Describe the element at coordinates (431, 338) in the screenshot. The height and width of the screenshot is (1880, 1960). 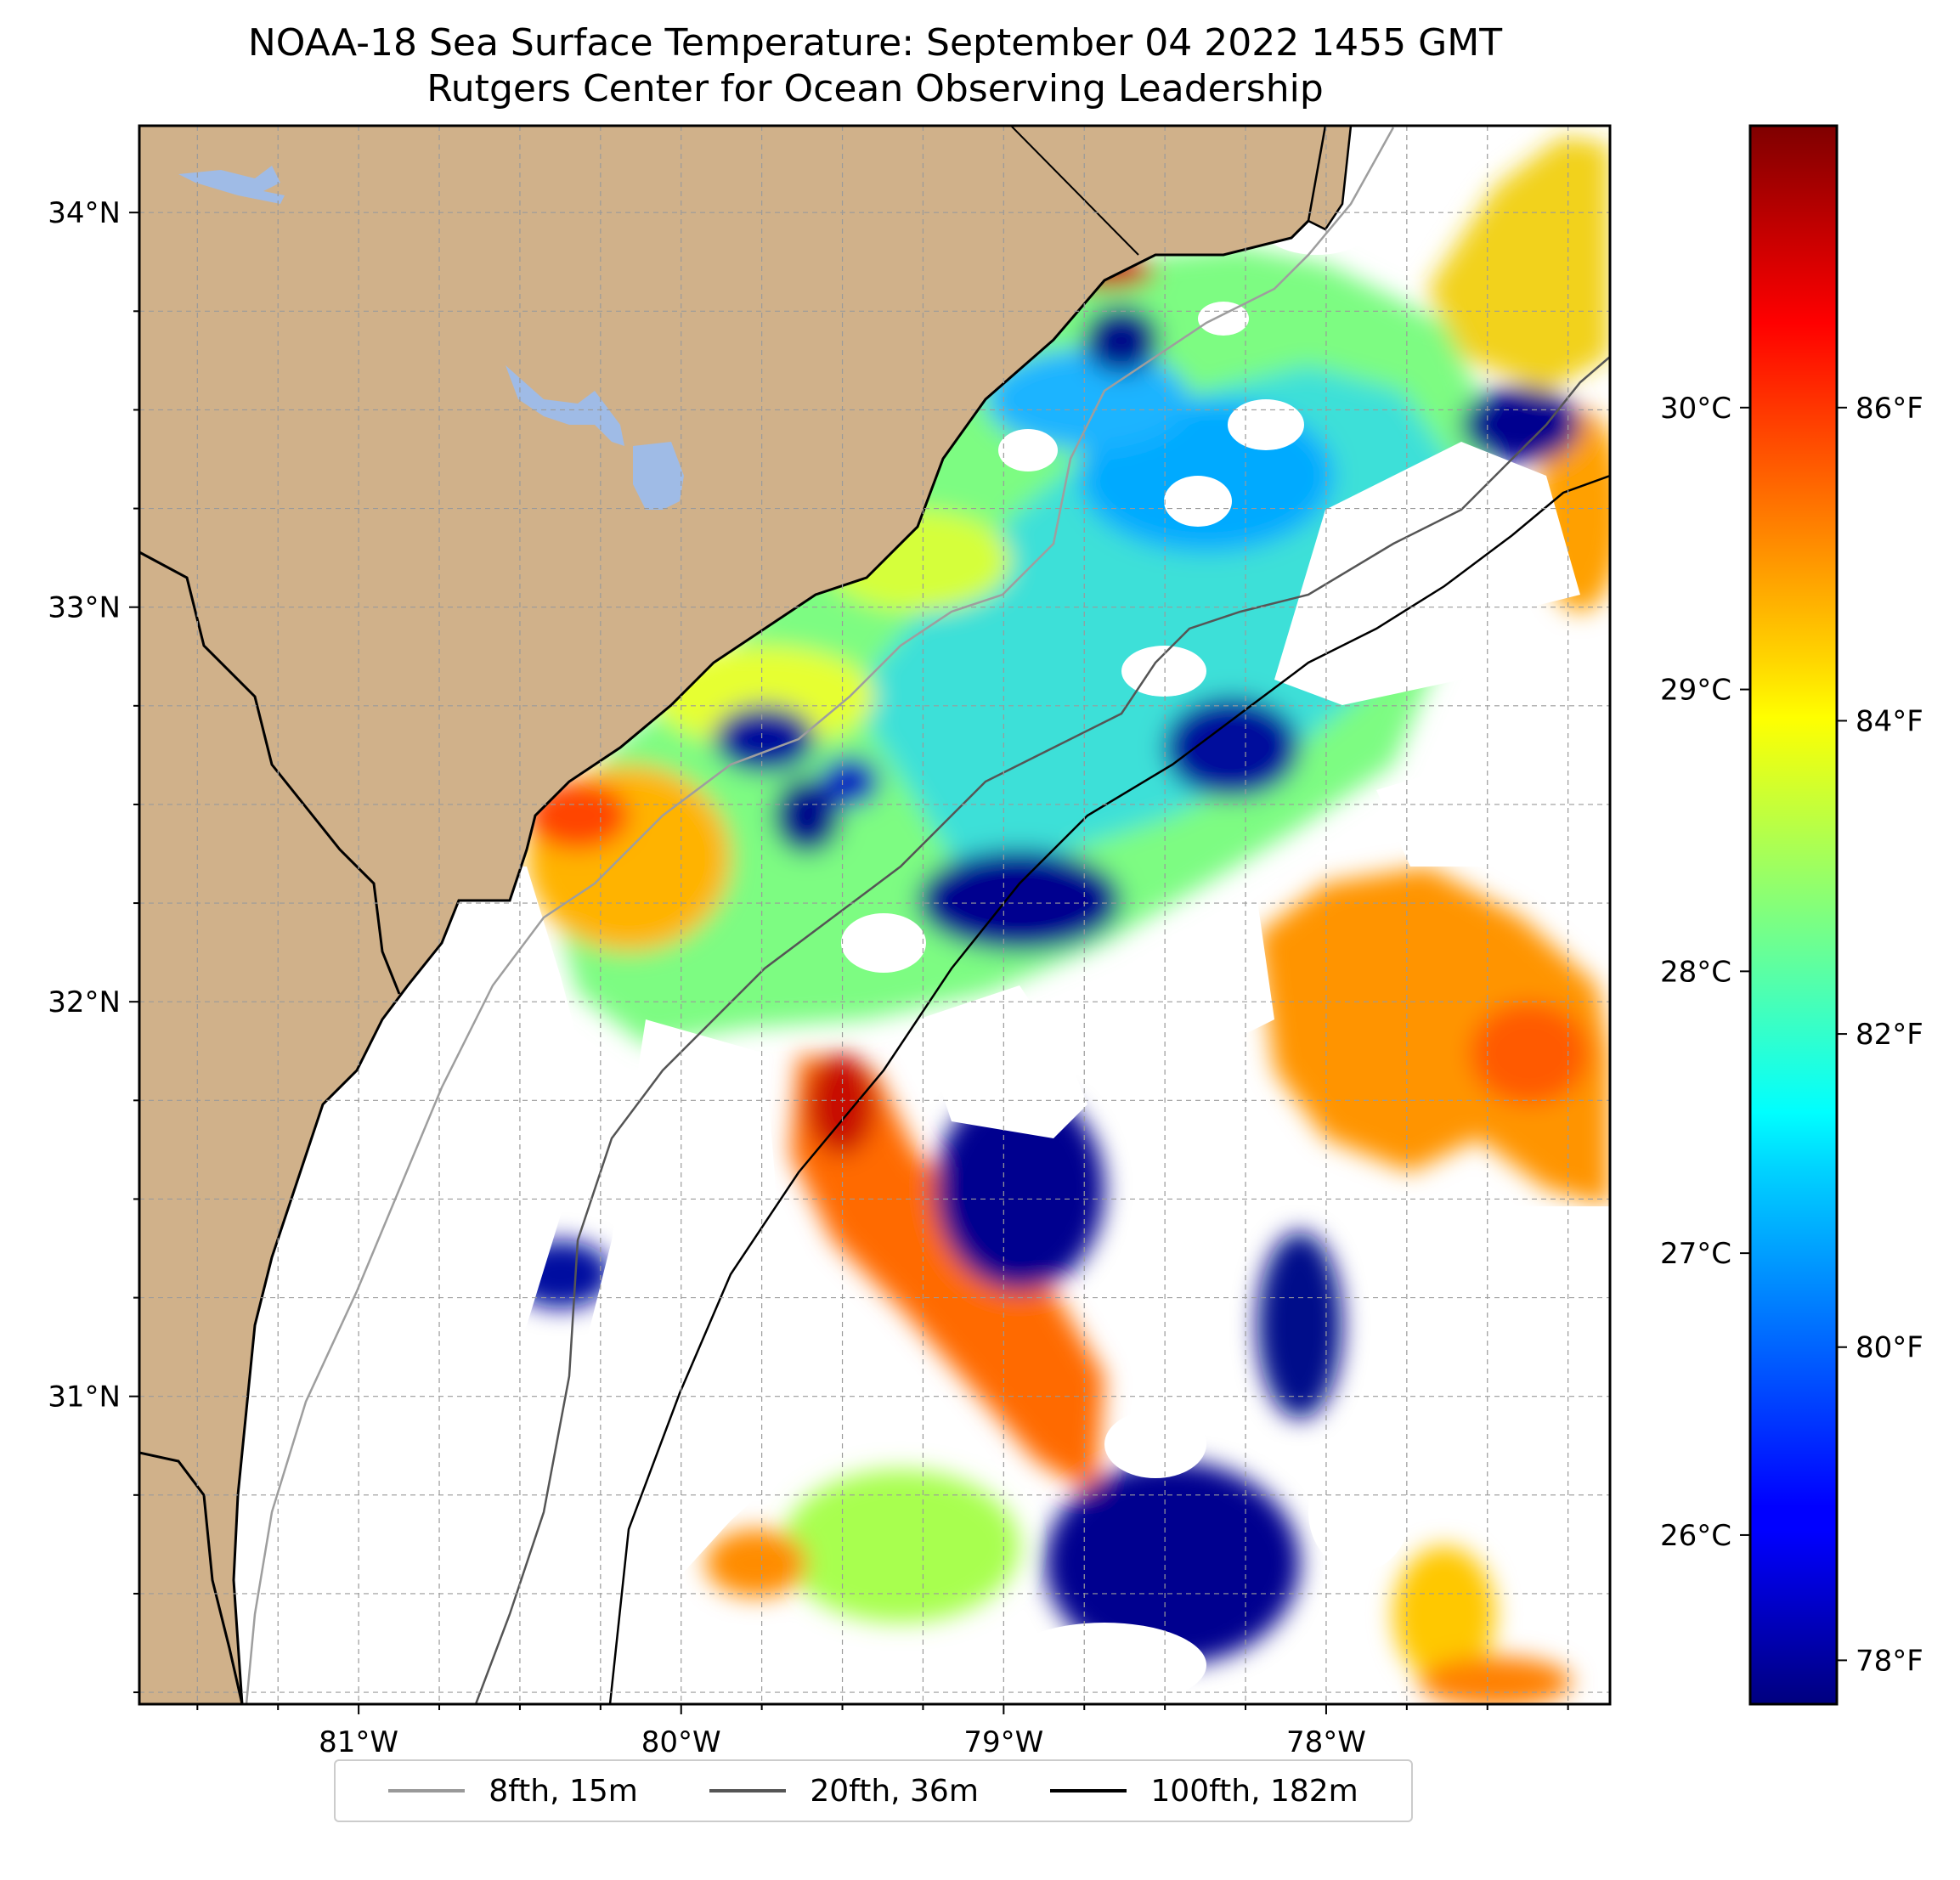
I see `lakes` at that location.